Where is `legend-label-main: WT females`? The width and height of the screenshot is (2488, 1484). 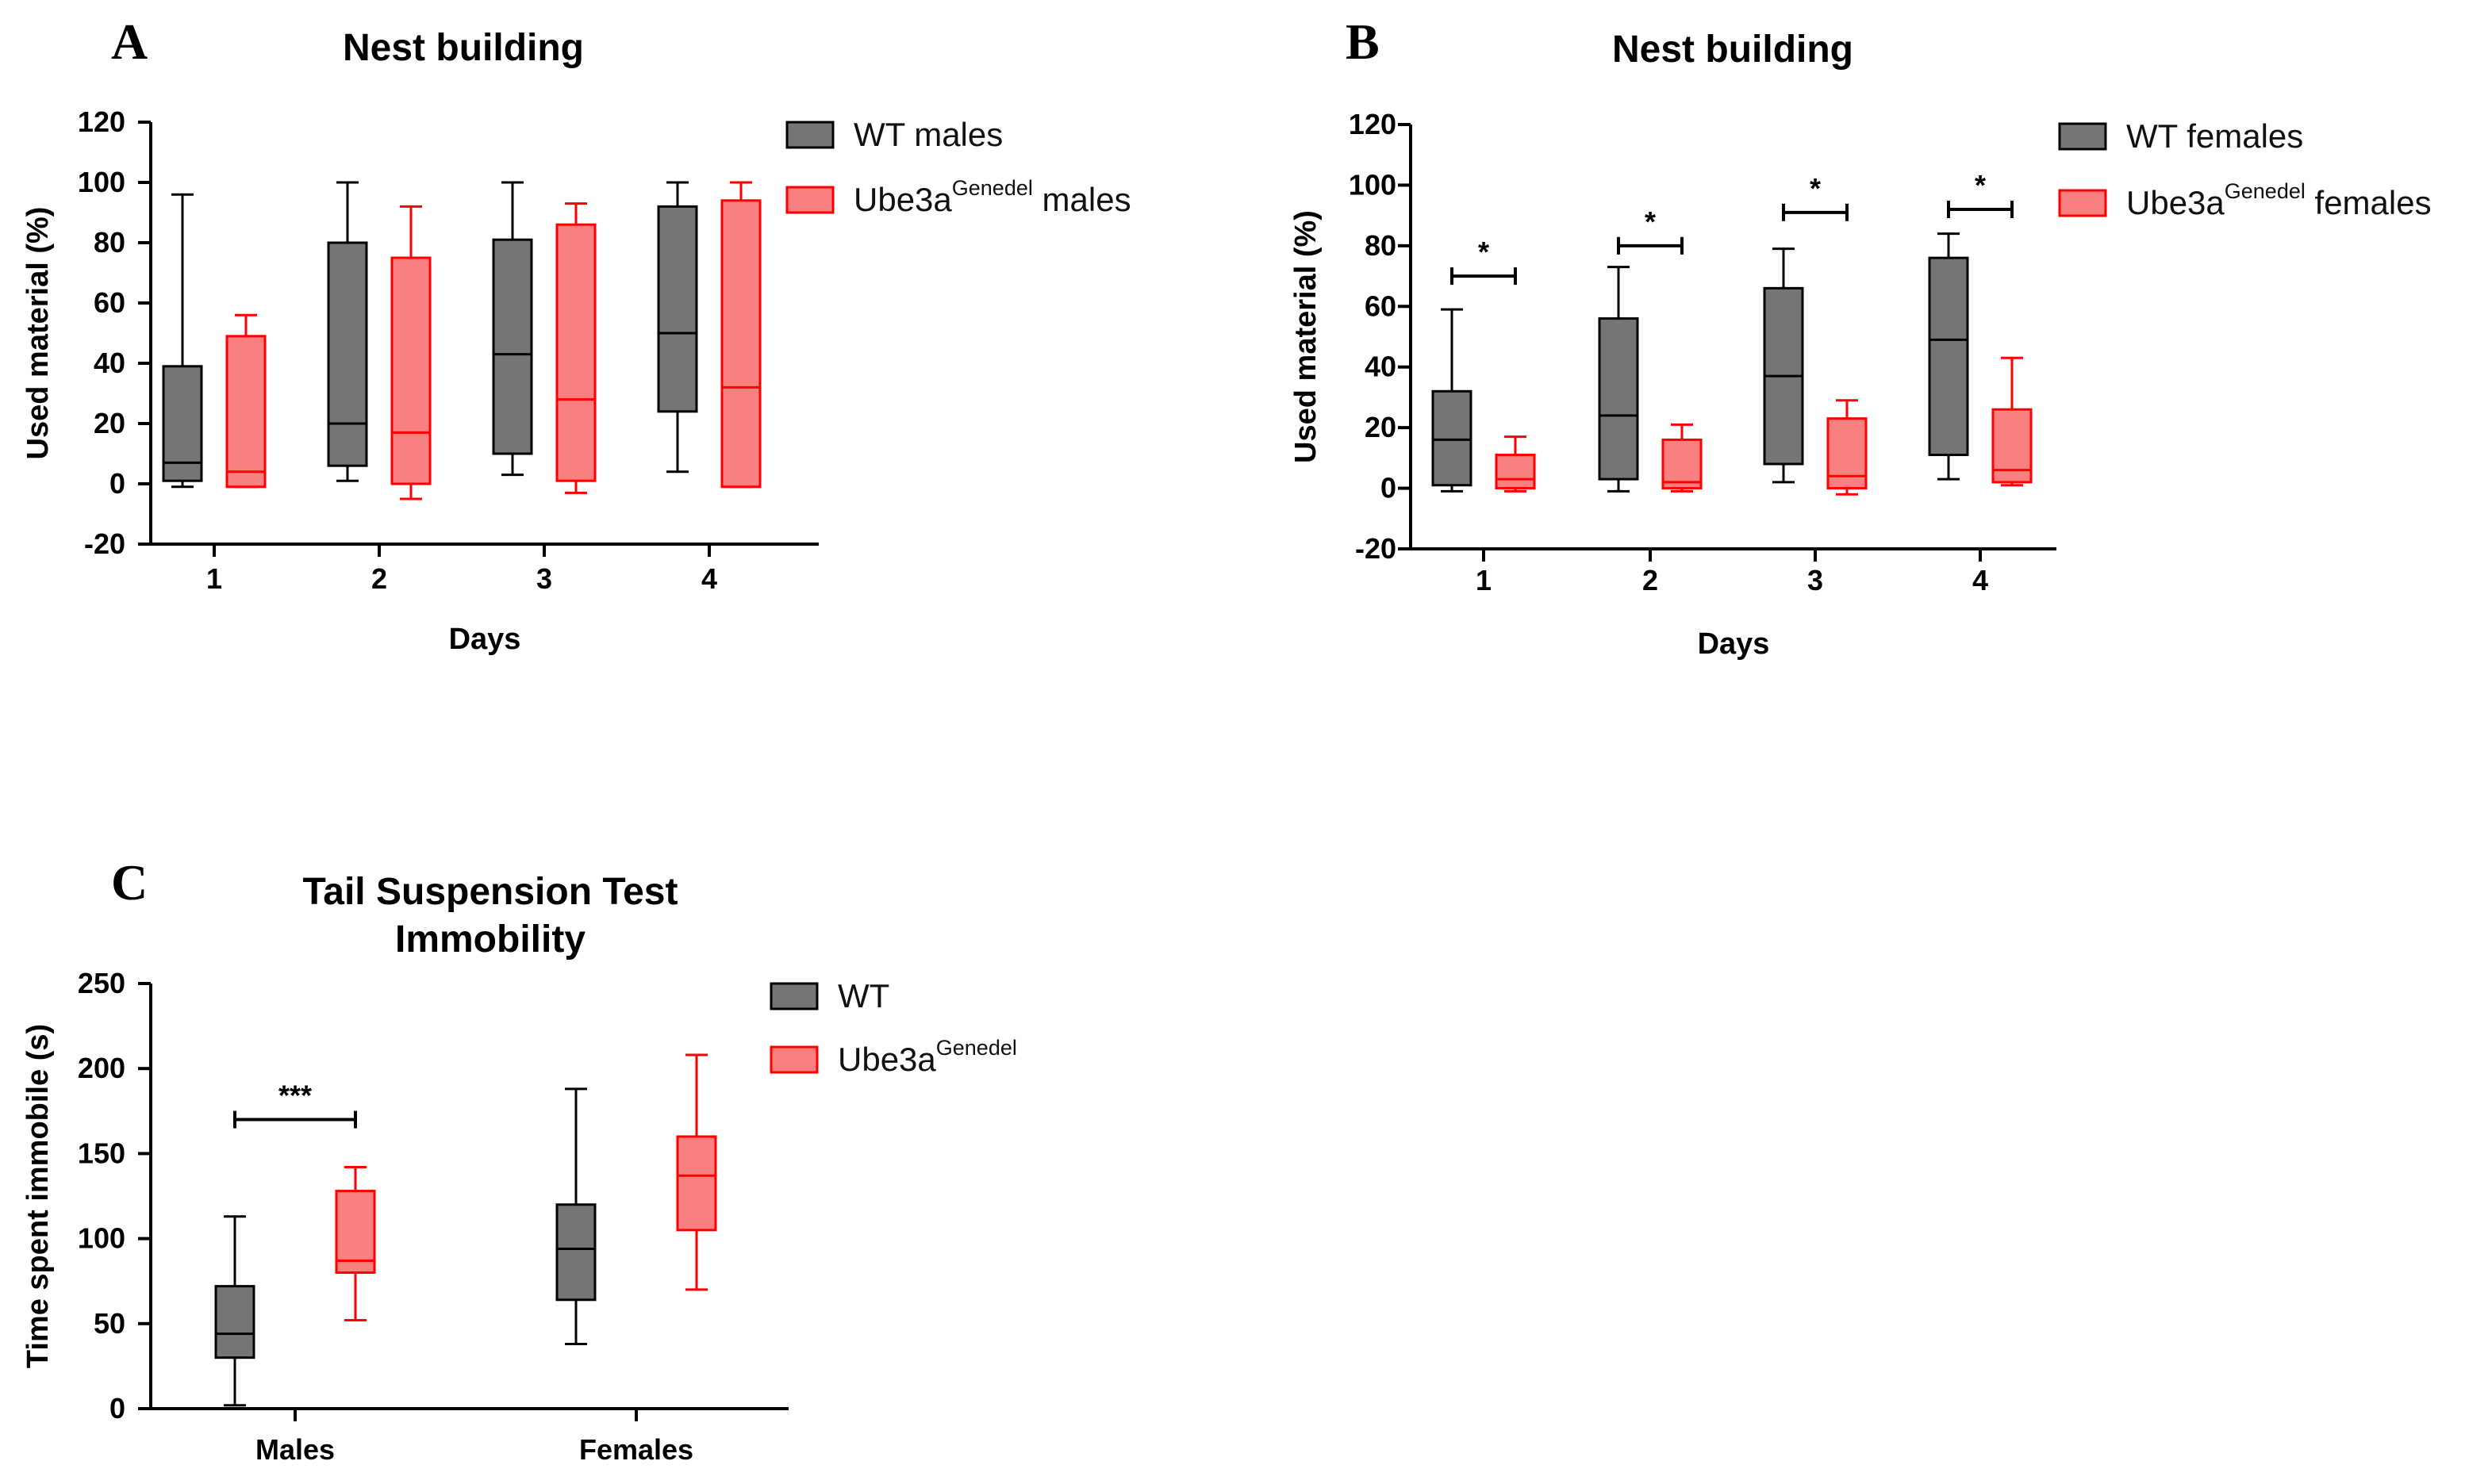
legend-label-main: WT females is located at coordinates (2215, 136).